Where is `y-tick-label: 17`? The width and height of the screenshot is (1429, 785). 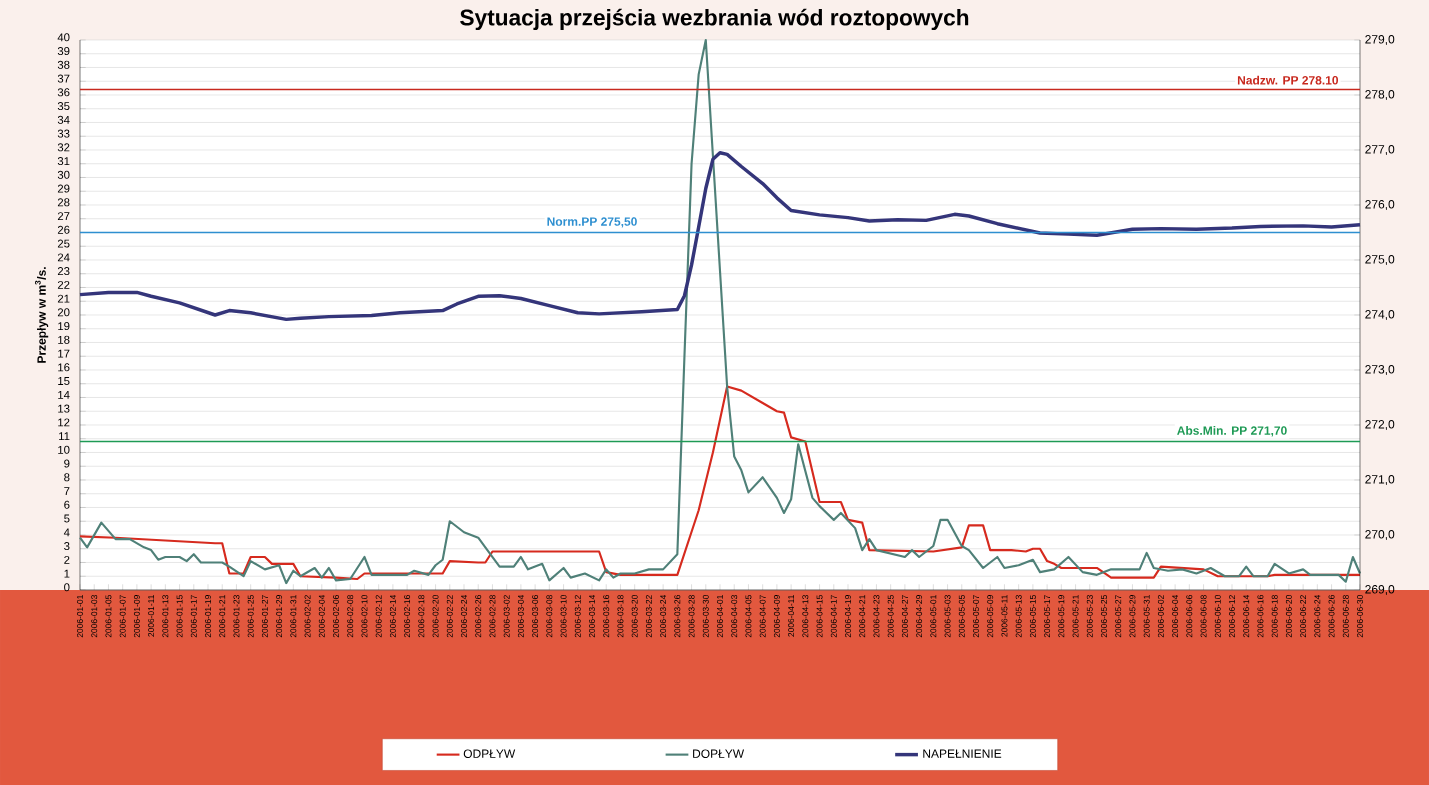
y-tick-label: 17 is located at coordinates (64, 353).